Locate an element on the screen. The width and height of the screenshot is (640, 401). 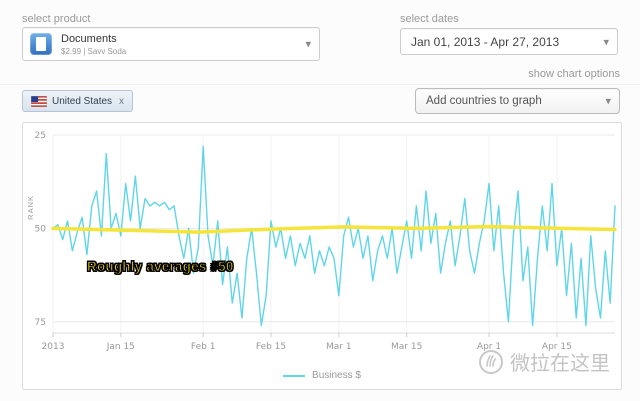
y-tick-label: 25 is located at coordinates (40, 136).